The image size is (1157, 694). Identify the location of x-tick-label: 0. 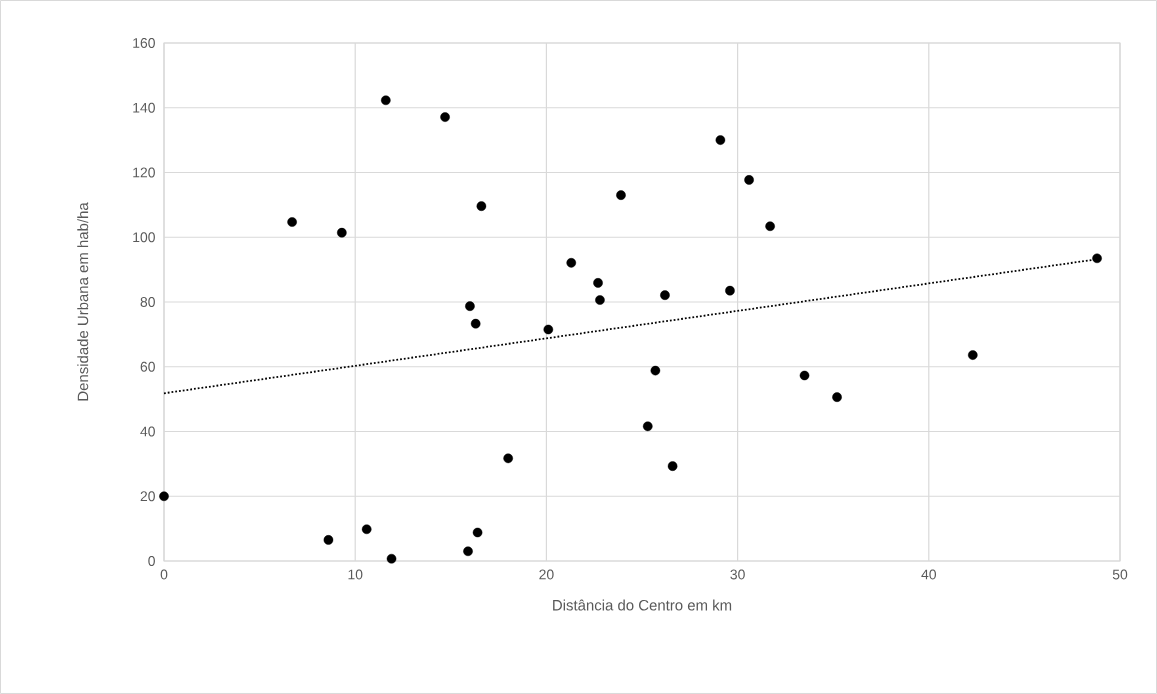
(164, 574).